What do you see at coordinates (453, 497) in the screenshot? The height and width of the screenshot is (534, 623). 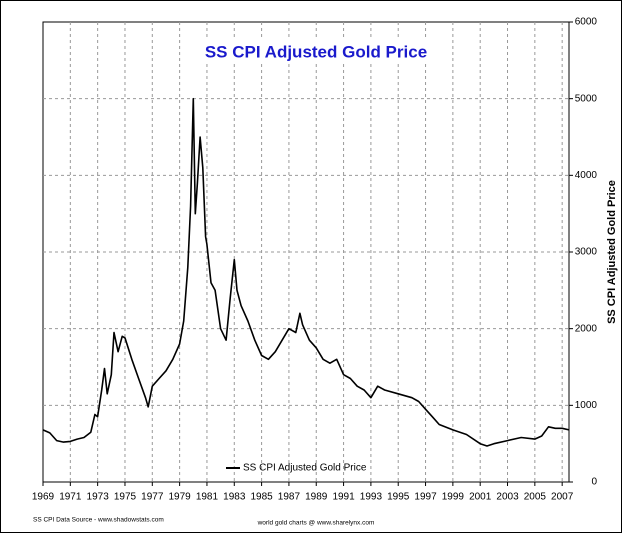 I see `x-tick-label: 1999` at bounding box center [453, 497].